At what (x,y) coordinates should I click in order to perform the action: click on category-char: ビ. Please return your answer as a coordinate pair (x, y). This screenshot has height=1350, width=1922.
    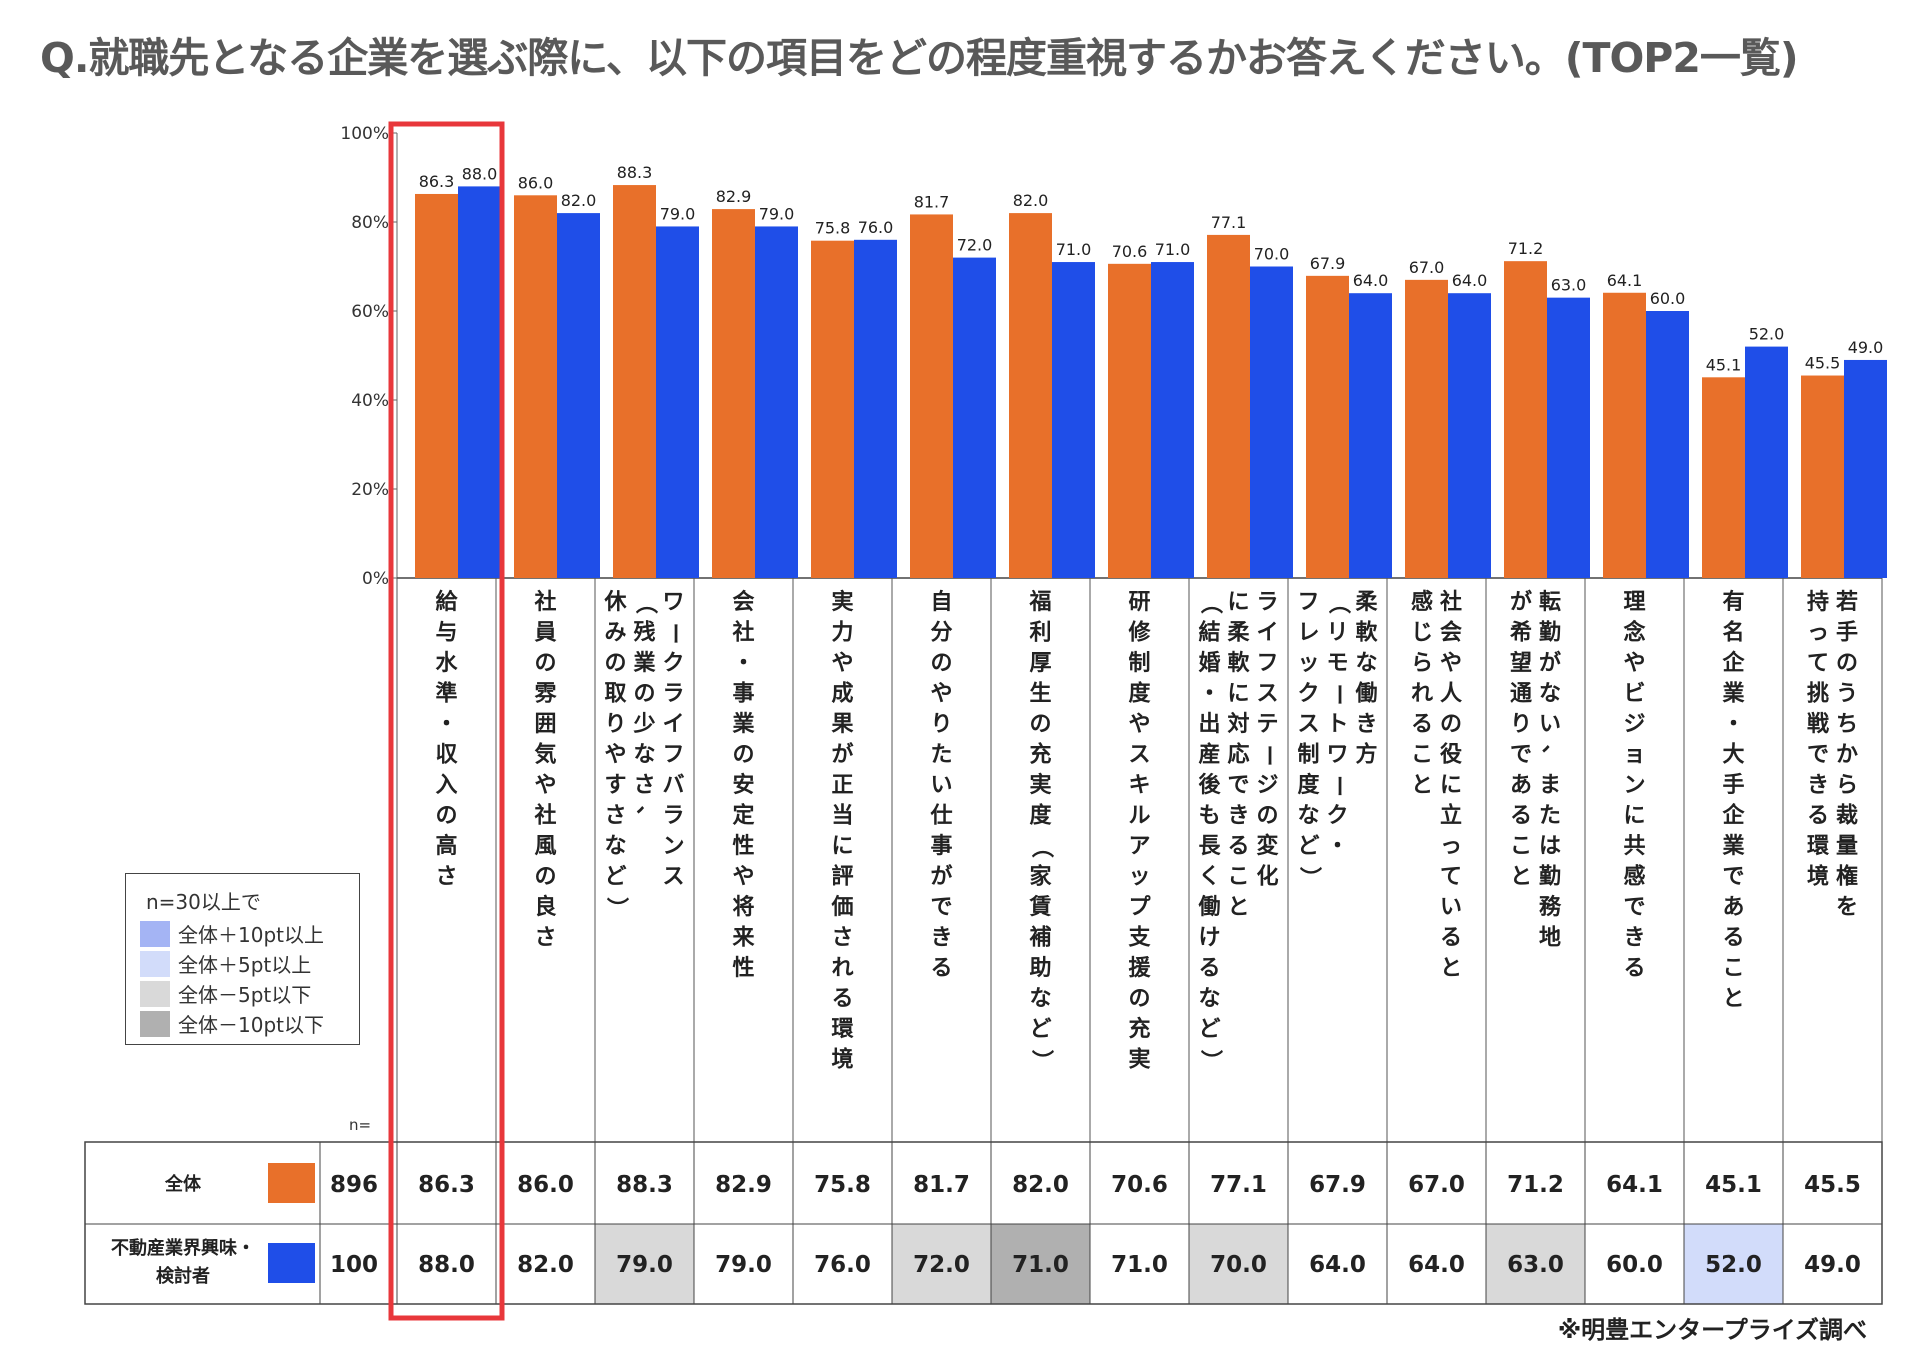
    Looking at the image, I should click on (1634, 694).